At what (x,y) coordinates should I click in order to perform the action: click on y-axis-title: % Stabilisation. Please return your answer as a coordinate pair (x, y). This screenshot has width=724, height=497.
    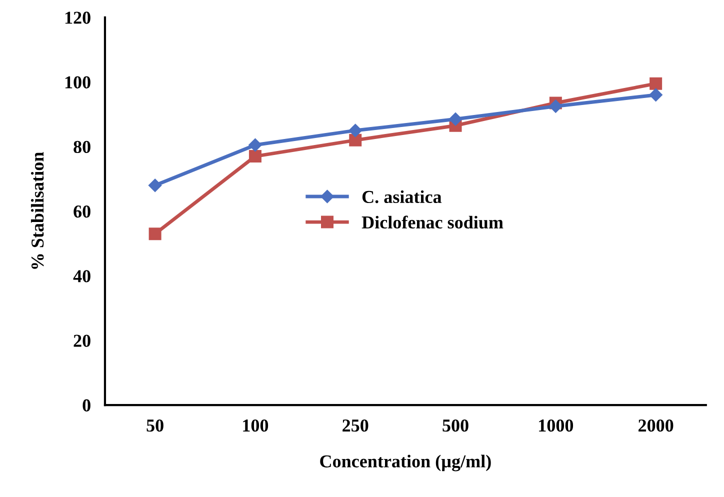
    Looking at the image, I should click on (37, 210).